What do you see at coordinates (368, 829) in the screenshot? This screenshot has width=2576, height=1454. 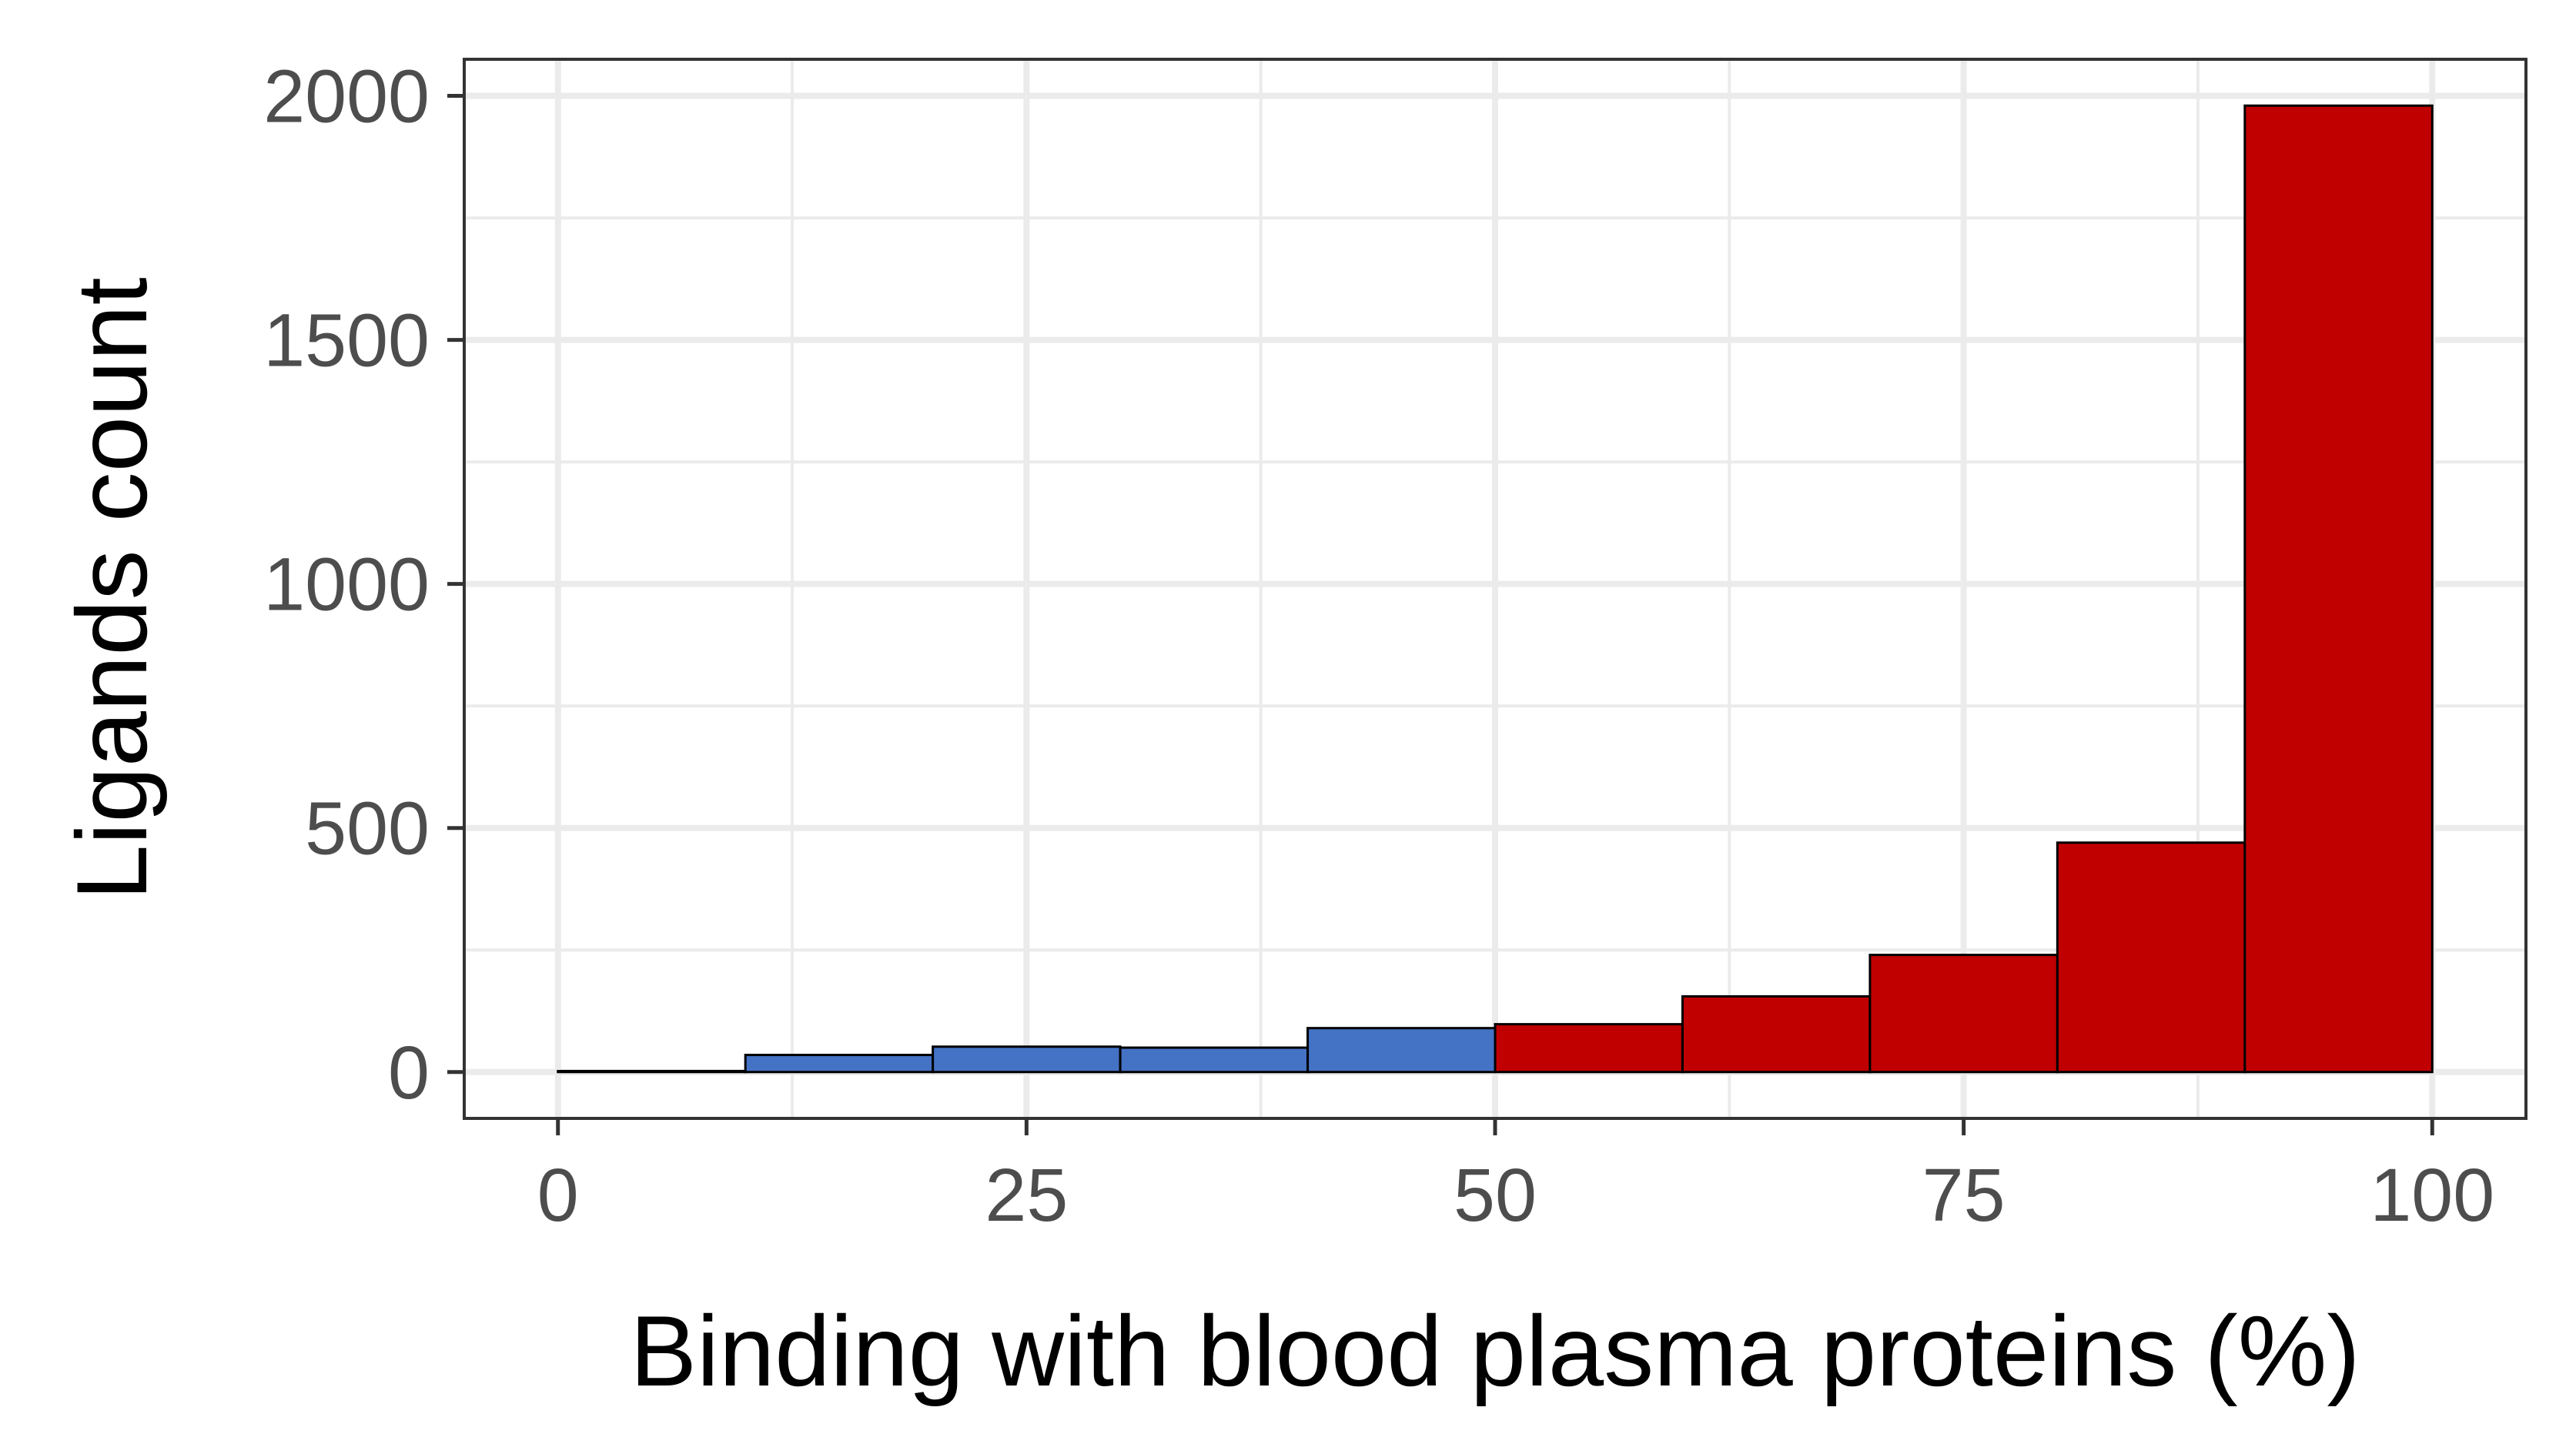 I see `y-tick-label: 500` at bounding box center [368, 829].